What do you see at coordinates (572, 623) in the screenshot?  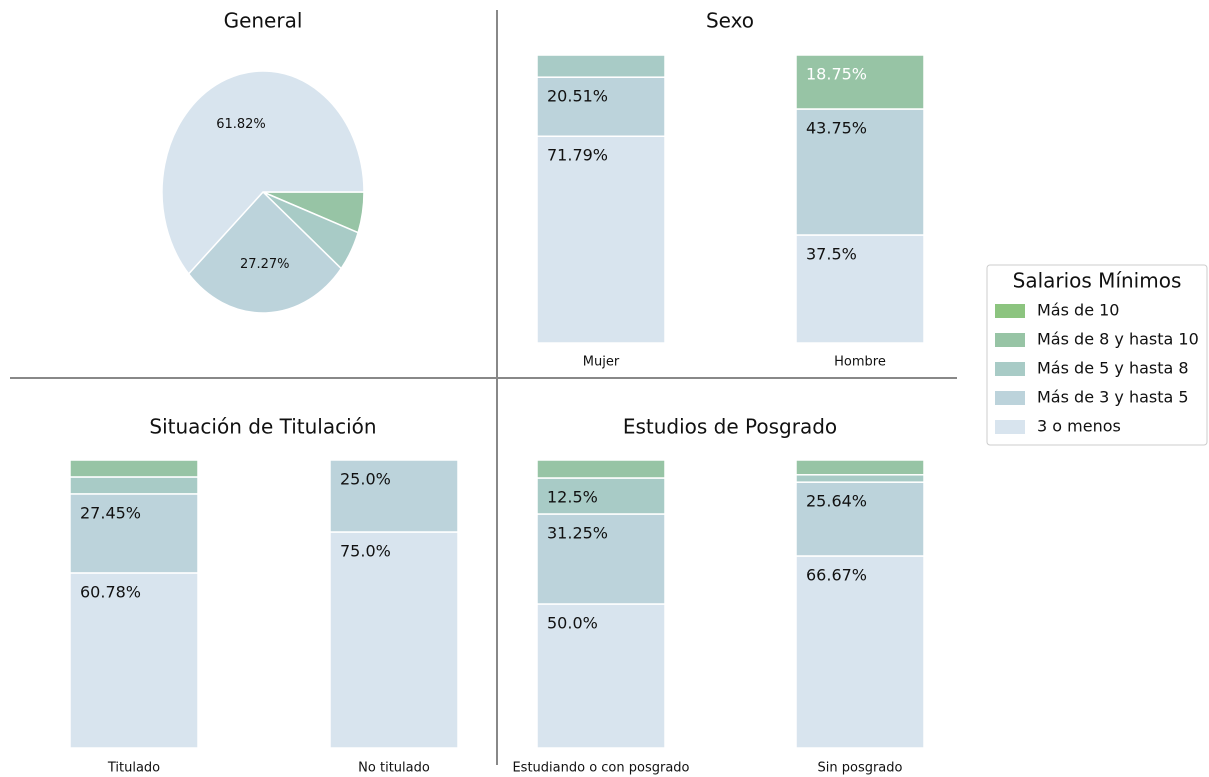 I see `value-label: 50.0%` at bounding box center [572, 623].